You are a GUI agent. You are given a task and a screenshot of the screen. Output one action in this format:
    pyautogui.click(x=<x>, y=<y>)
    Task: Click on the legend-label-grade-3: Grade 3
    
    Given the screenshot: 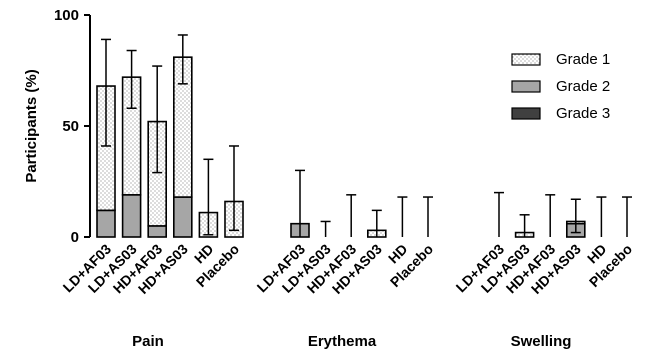 What is the action you would take?
    pyautogui.click(x=583, y=113)
    